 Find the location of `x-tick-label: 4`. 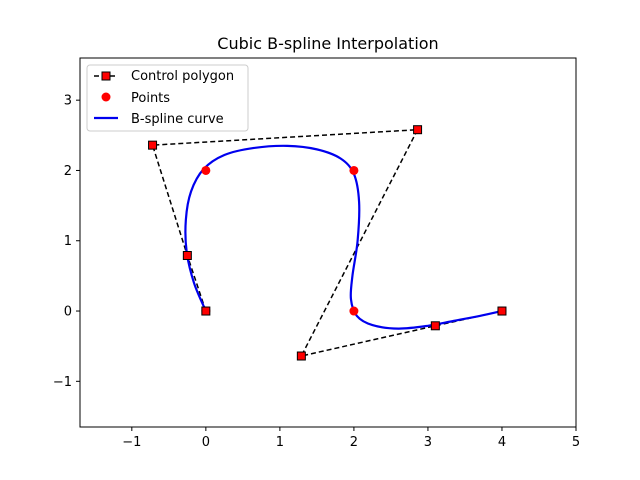

x-tick-label: 4 is located at coordinates (502, 442).